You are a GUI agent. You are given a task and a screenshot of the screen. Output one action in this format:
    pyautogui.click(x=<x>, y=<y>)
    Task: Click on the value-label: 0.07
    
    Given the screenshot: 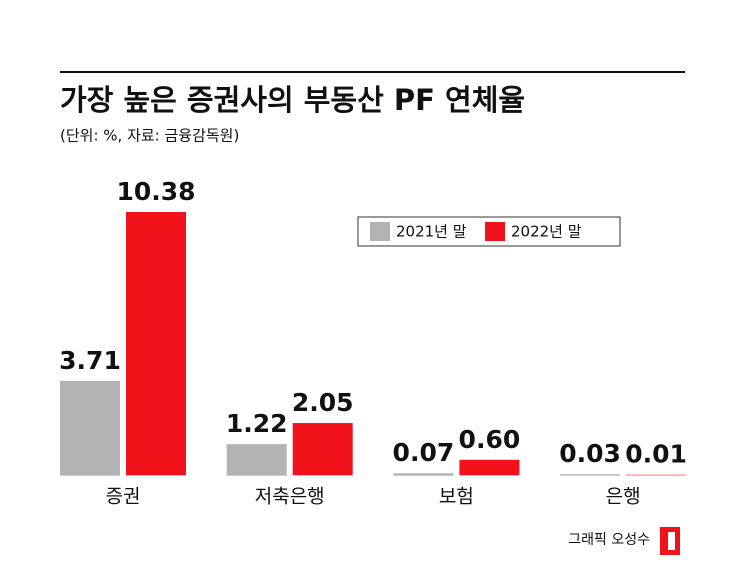 What is the action you would take?
    pyautogui.click(x=424, y=452)
    